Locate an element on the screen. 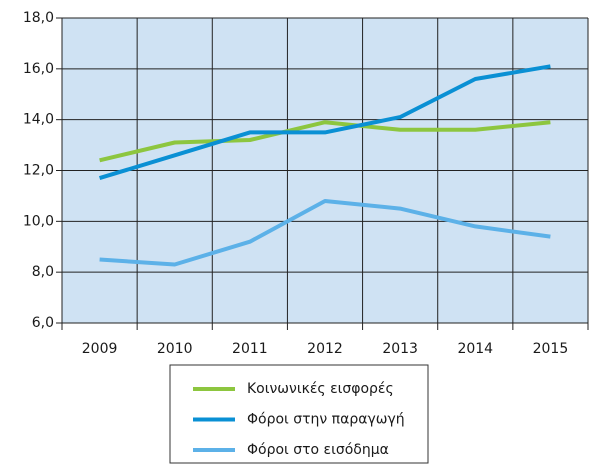 Image resolution: width=589 pixels, height=468 pixels. legend-label: Φόροι στην παραγωγή is located at coordinates (326, 420).